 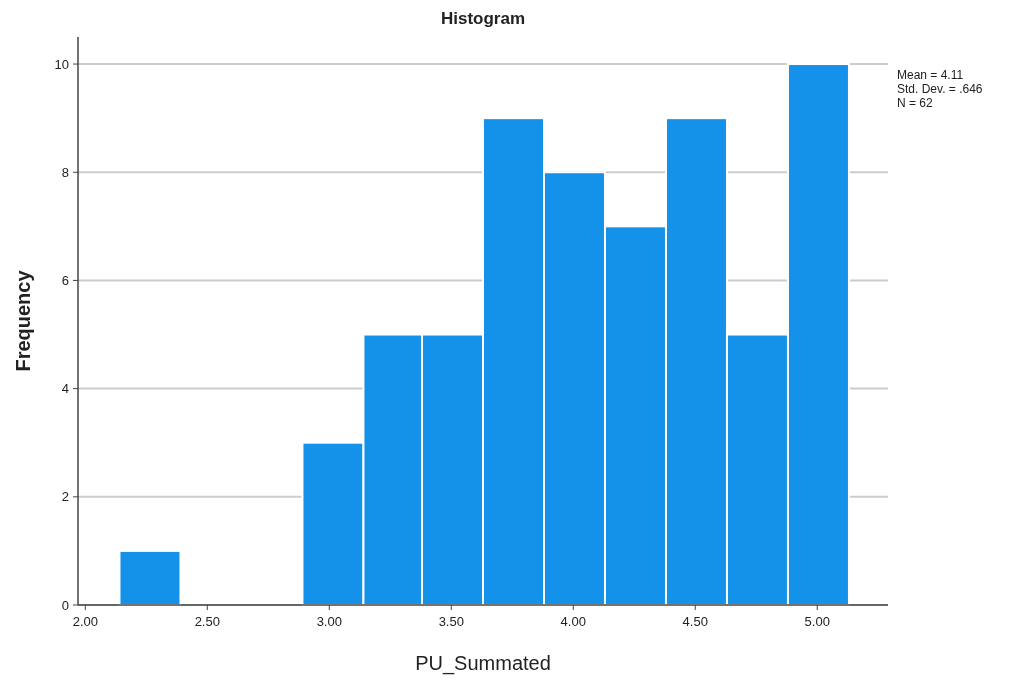 I want to click on text: N = 62, so click(x=915, y=103).